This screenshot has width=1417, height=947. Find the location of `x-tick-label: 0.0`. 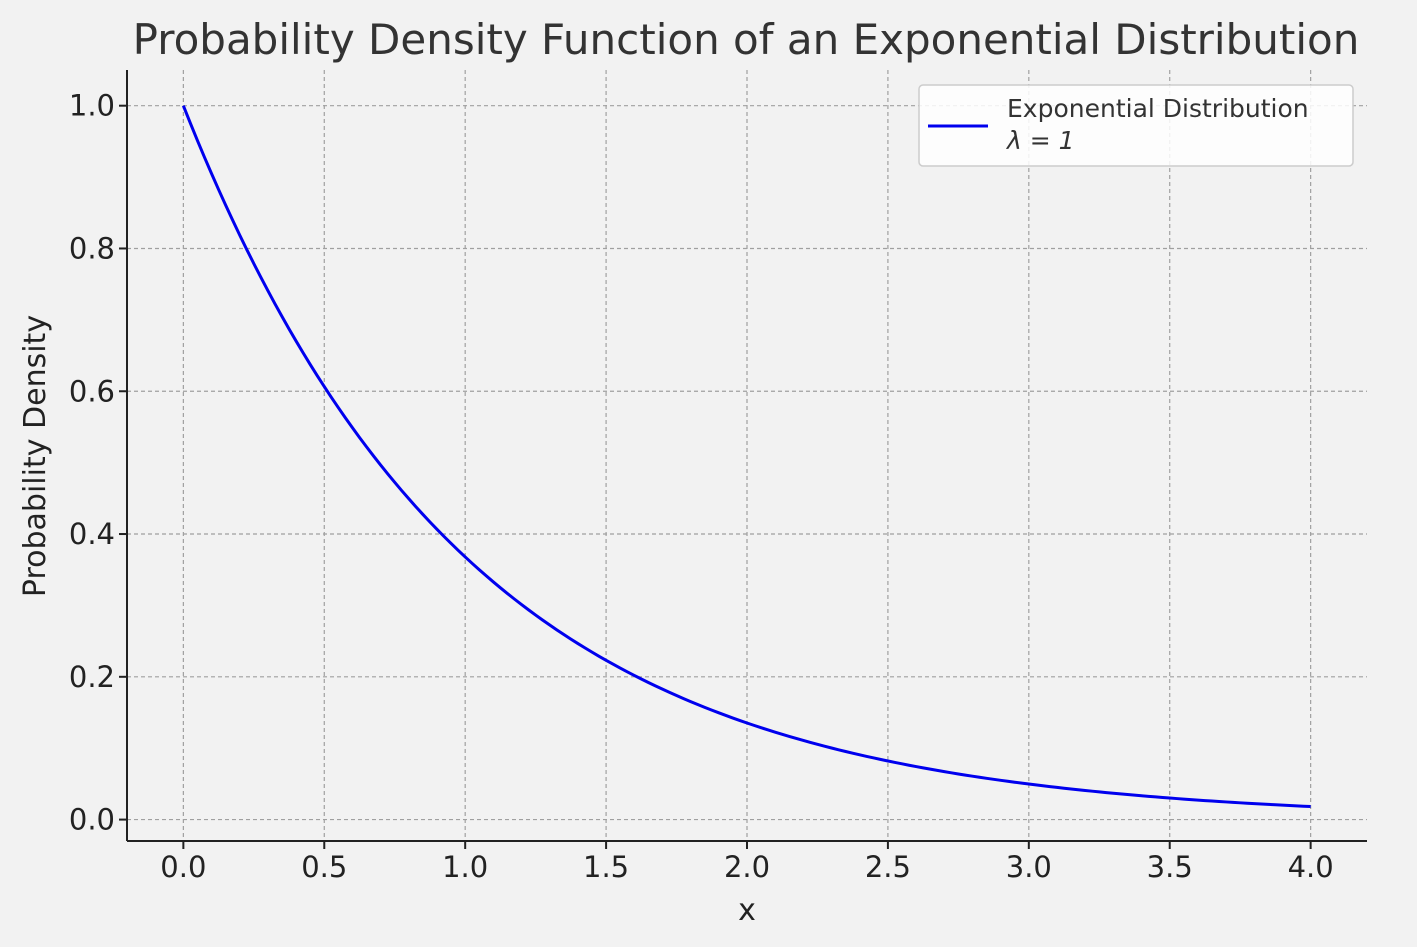

x-tick-label: 0.0 is located at coordinates (183, 867).